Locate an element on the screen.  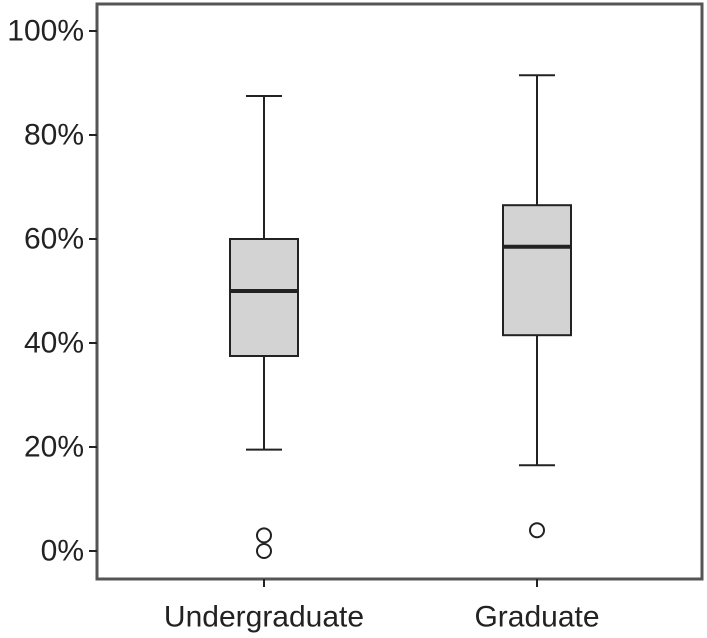
y-tick-label-80: 80% is located at coordinates (54, 135).